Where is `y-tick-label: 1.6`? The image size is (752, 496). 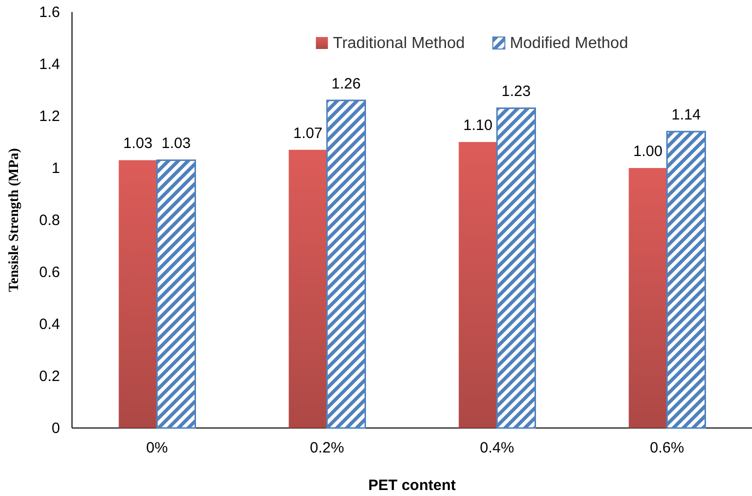
y-tick-label: 1.6 is located at coordinates (49, 12).